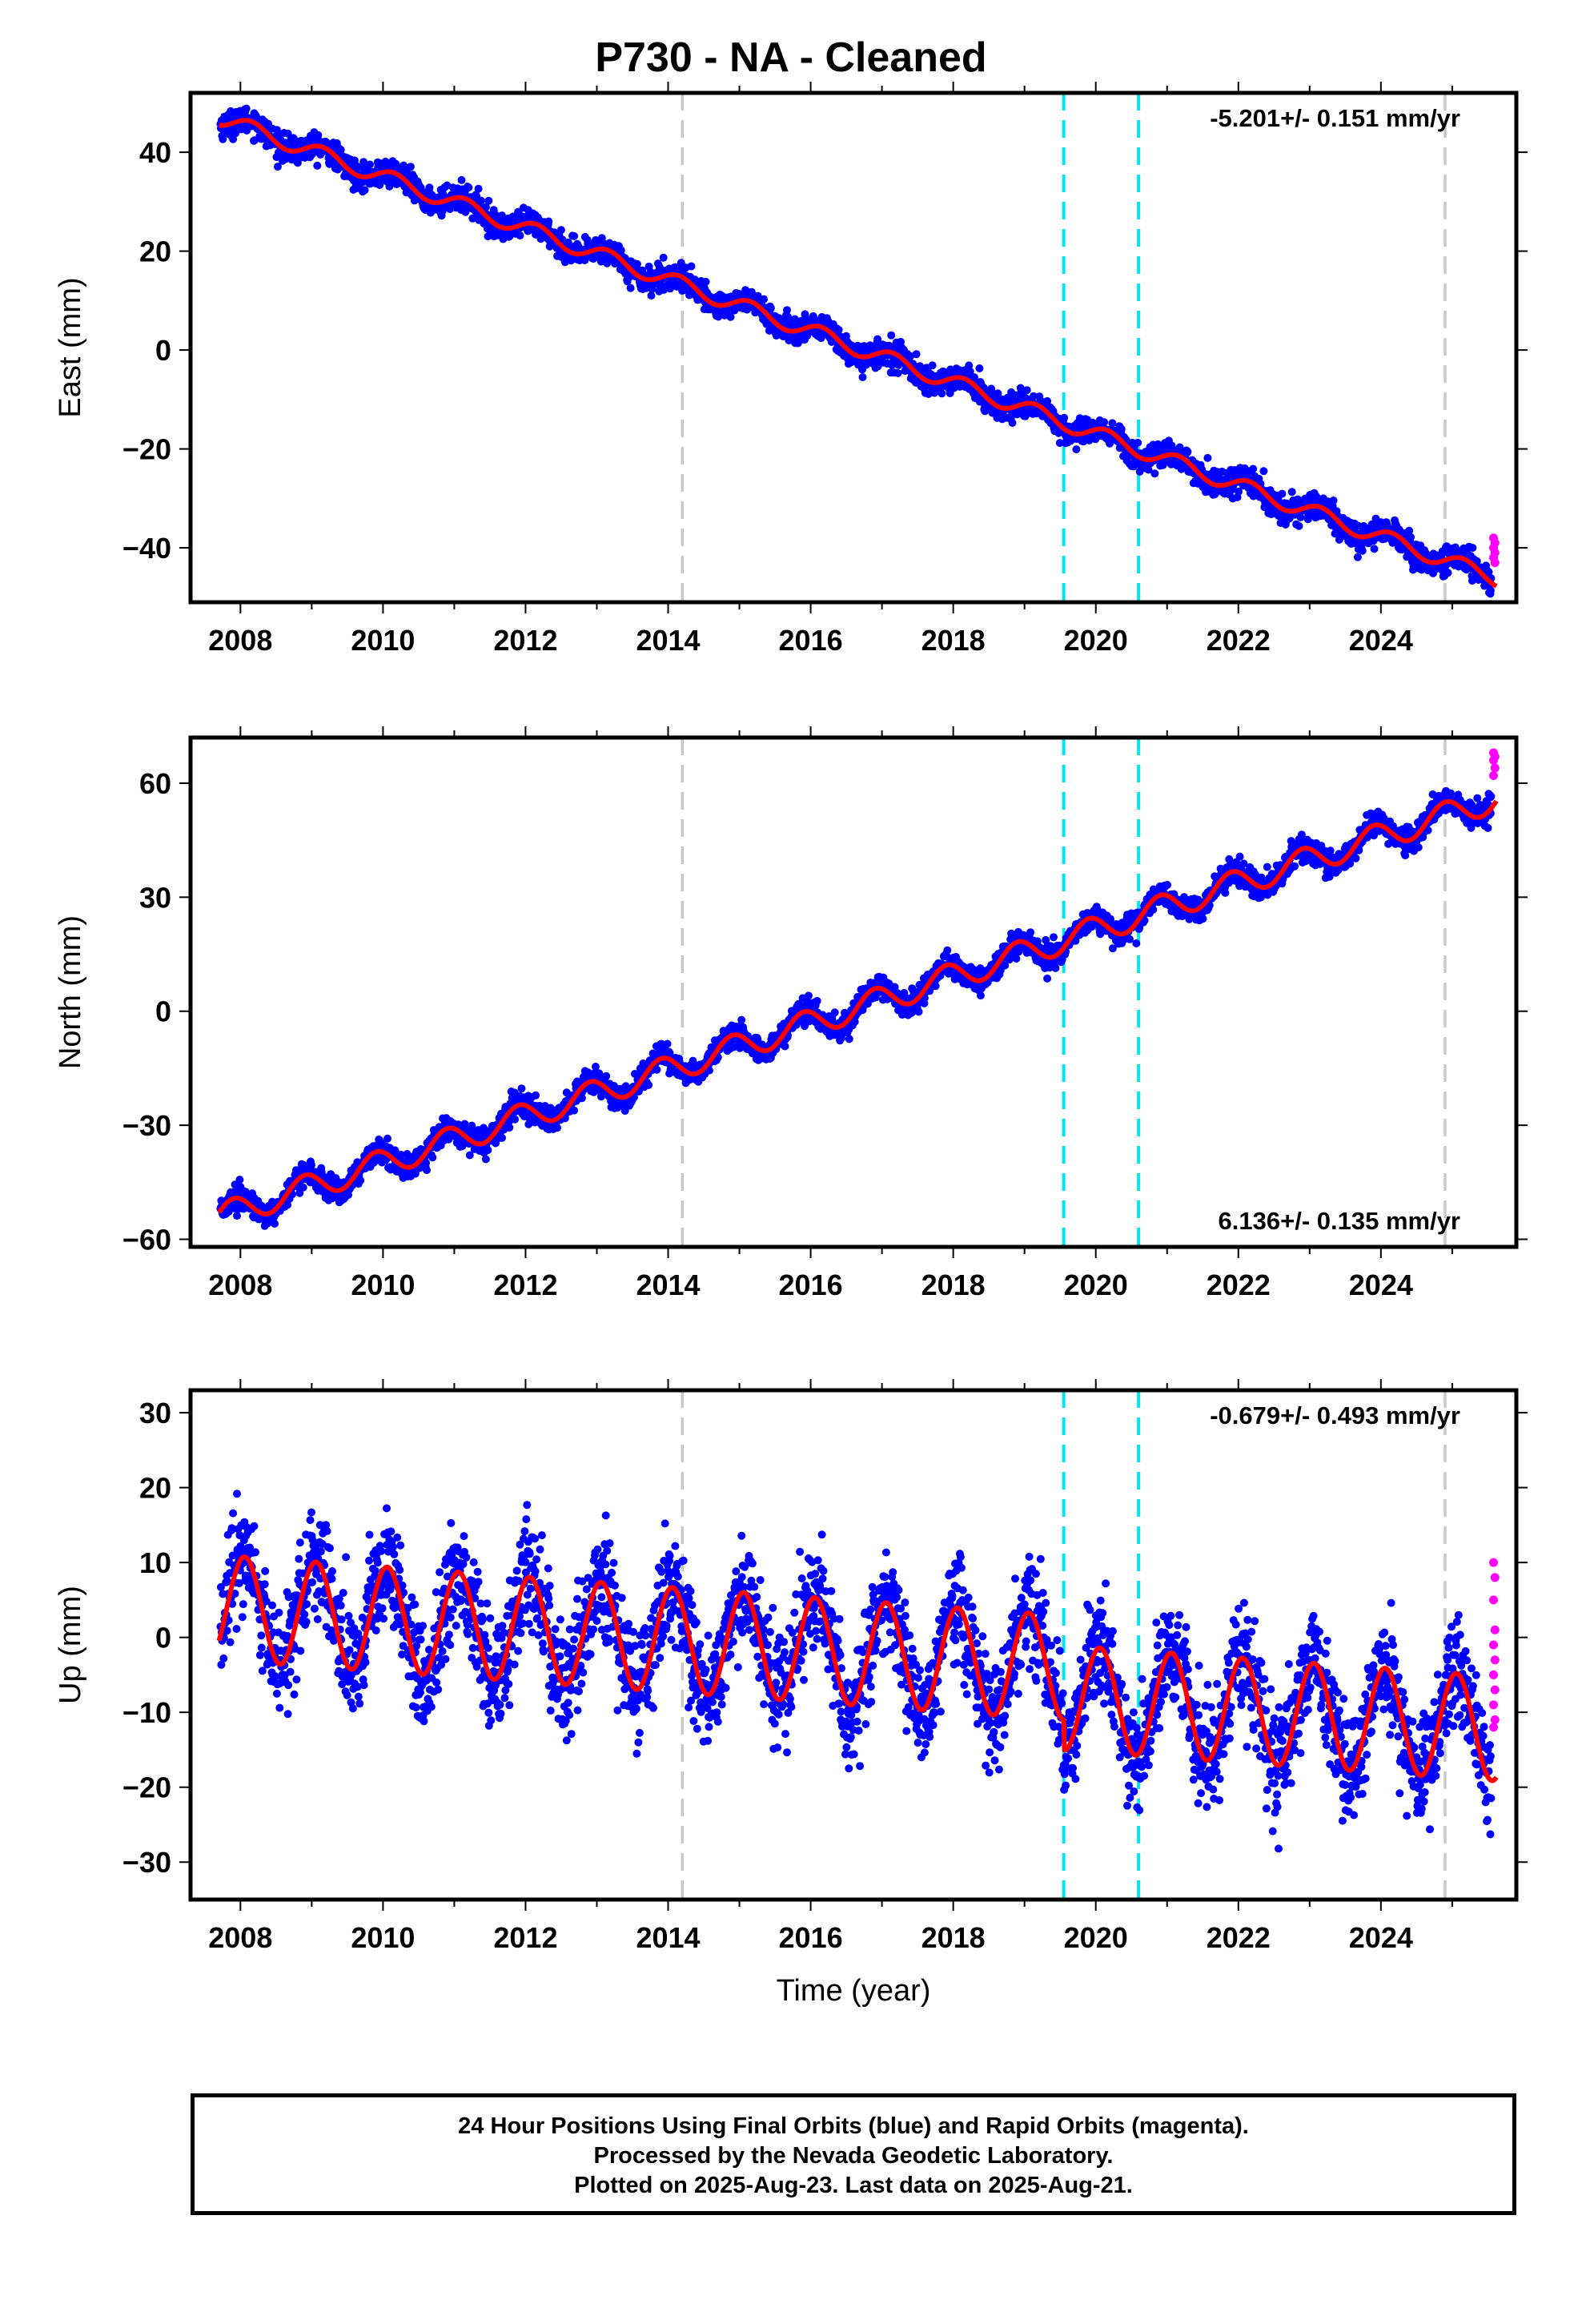 Image resolution: width=1582 pixels, height=2324 pixels. What do you see at coordinates (146, 450) in the screenshot?
I see `y-tick-label: −20` at bounding box center [146, 450].